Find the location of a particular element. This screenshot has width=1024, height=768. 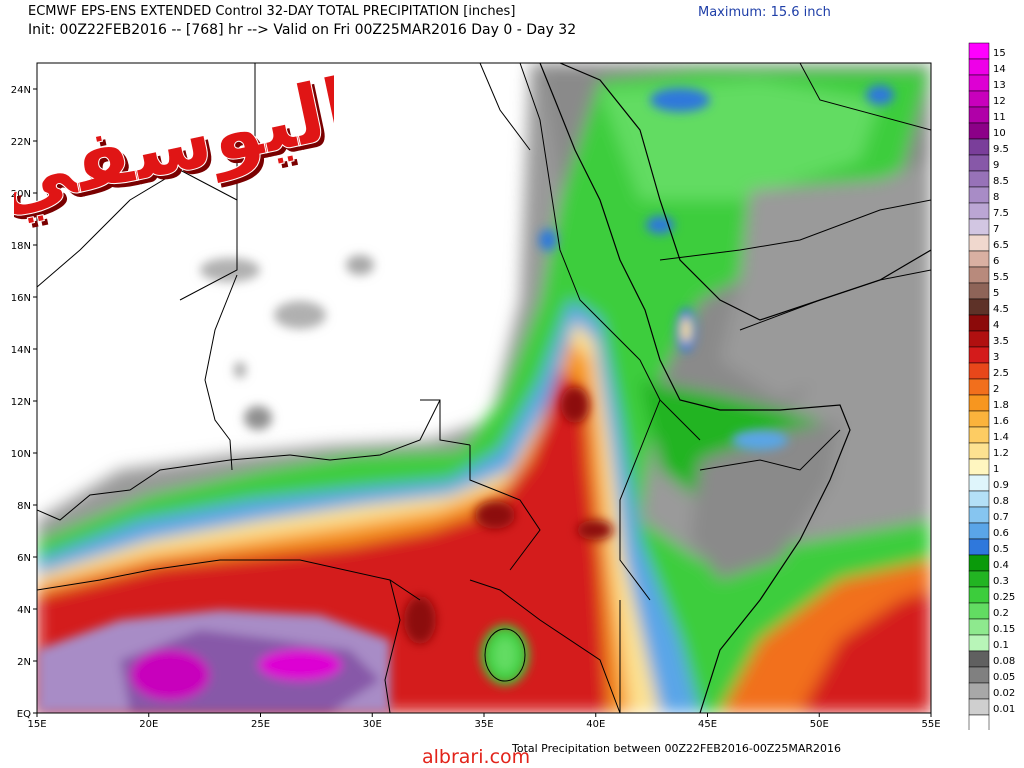

legend-label: 4 is located at coordinates (996, 325).